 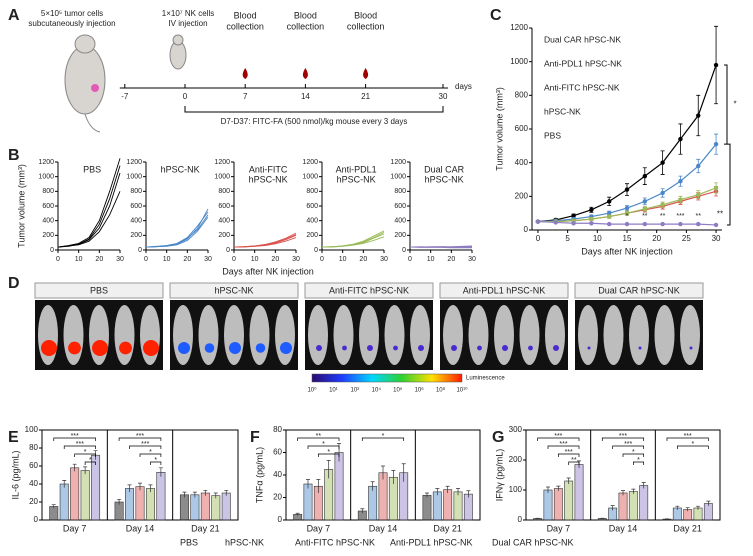 What do you see at coordinates (13, 437) in the screenshot?
I see `panel-label: E` at bounding box center [13, 437].